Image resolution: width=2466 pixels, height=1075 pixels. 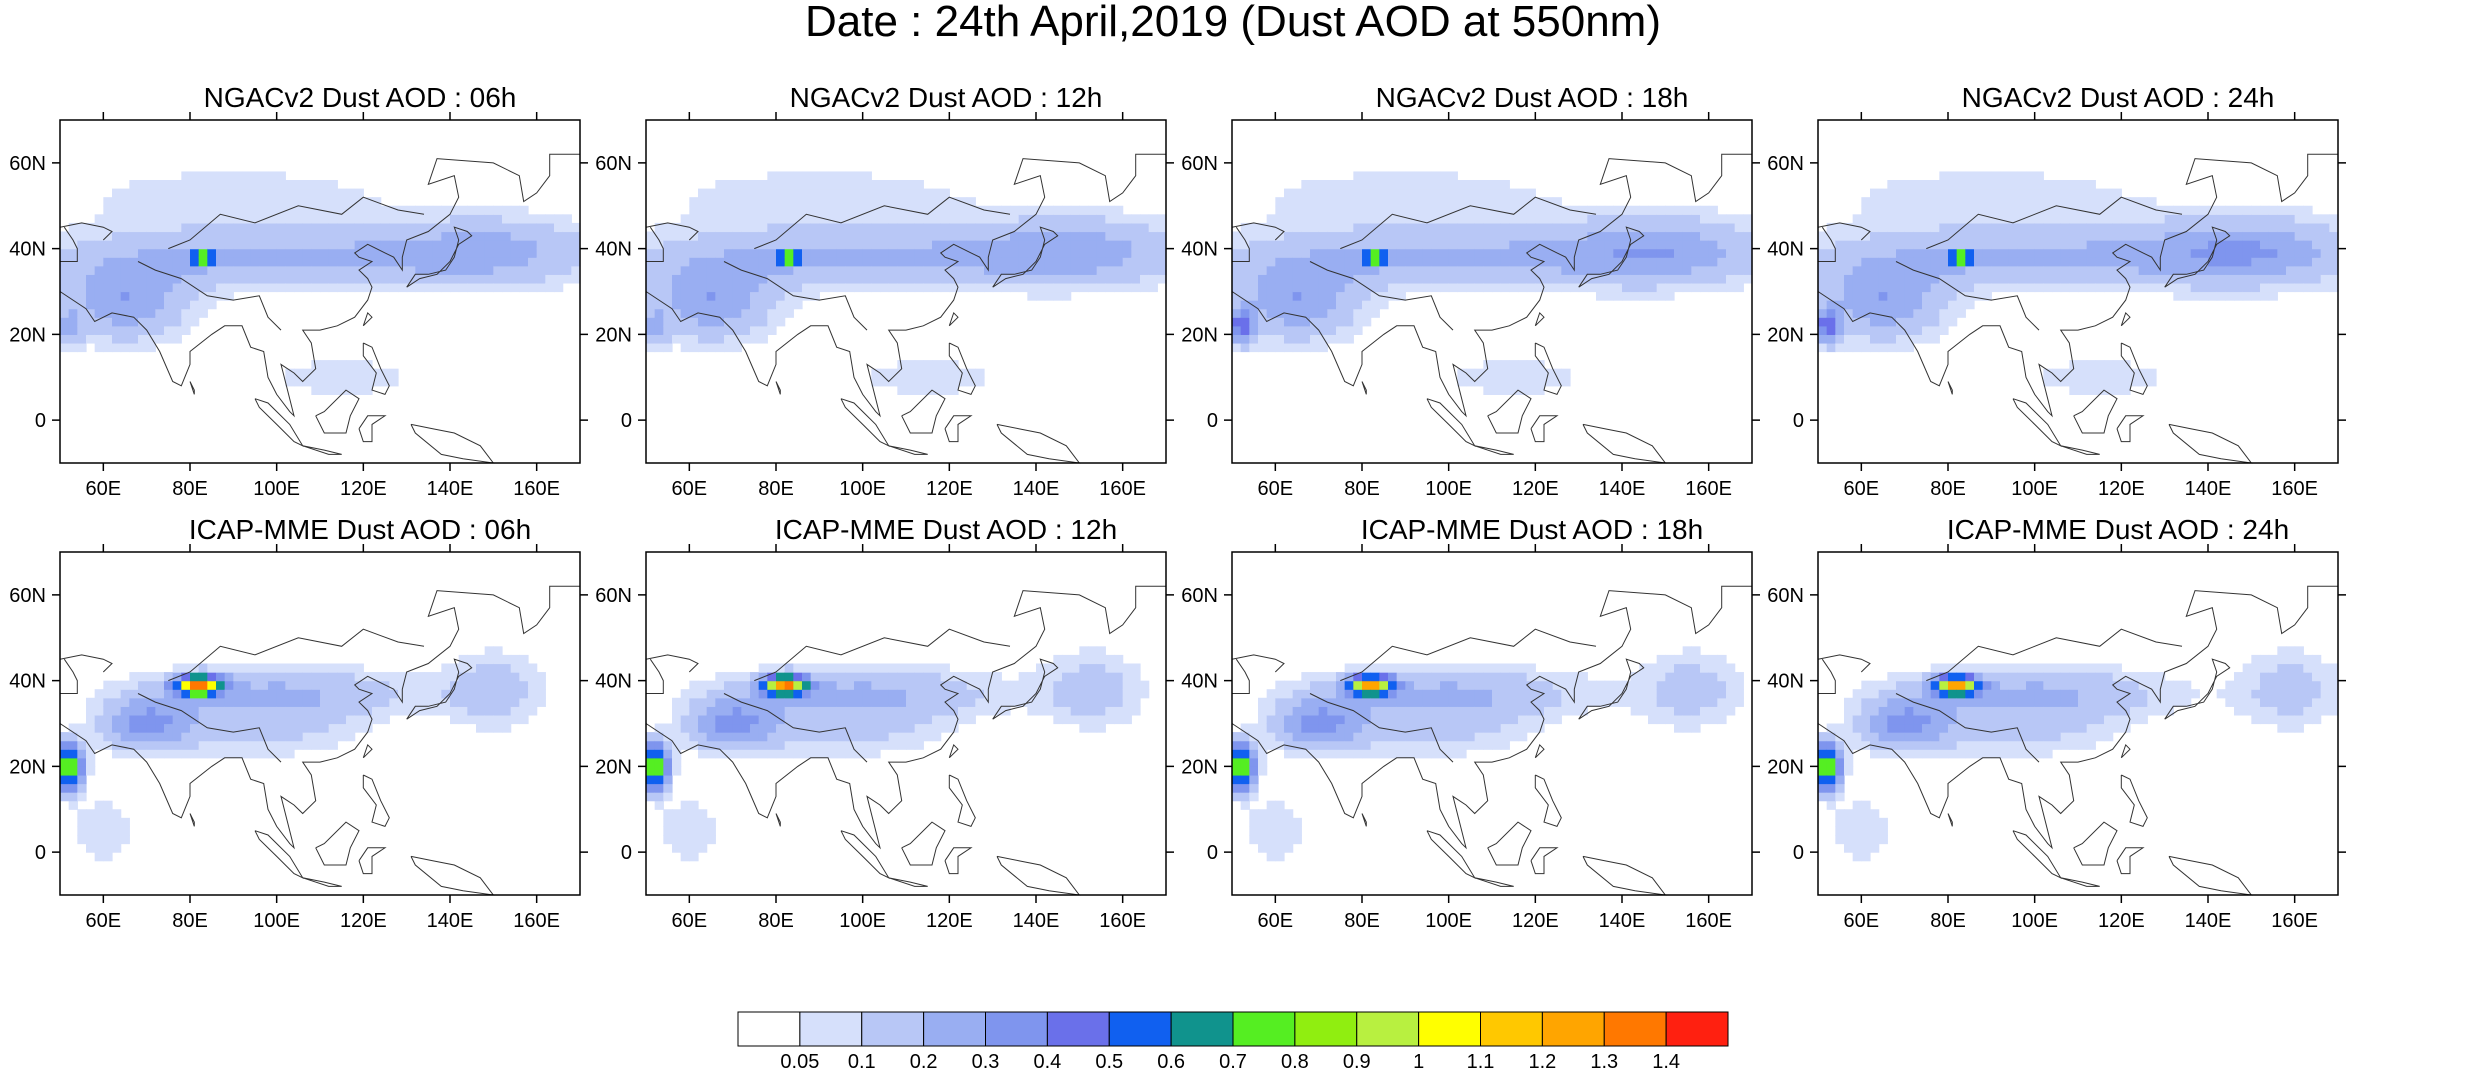 What do you see at coordinates (776, 489) in the screenshot?
I see `x-tick-label: 80E` at bounding box center [776, 489].